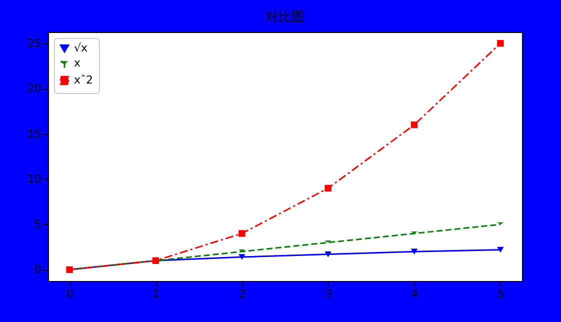  I want to click on x-tick-label: 0, so click(70, 294).